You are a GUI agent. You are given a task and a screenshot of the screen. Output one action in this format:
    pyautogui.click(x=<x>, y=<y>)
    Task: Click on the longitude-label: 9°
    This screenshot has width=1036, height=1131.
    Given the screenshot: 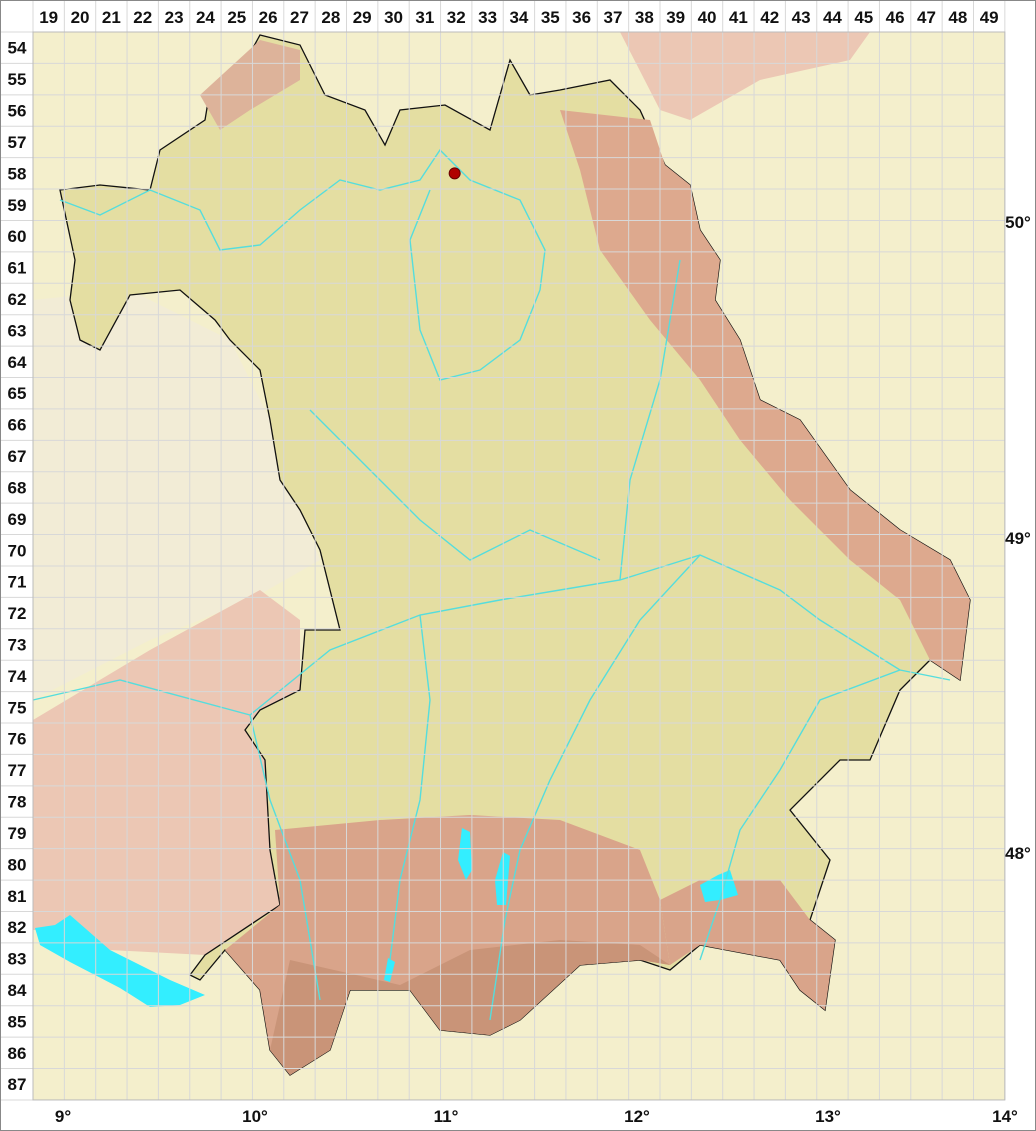 What is the action you would take?
    pyautogui.click(x=63, y=1116)
    